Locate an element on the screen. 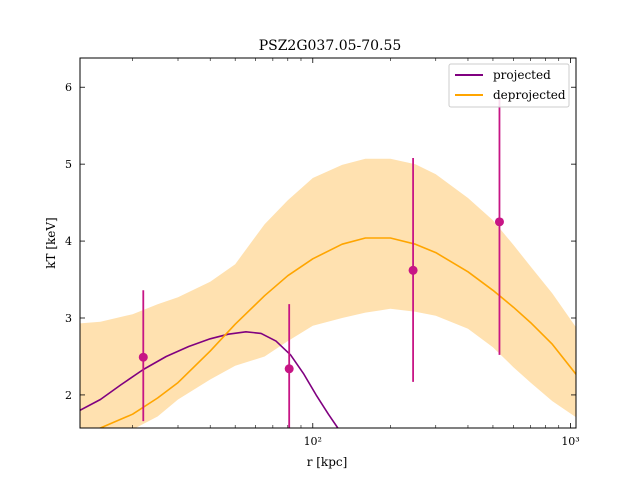 The image size is (640, 480). legend-label-deprojected: deprojected is located at coordinates (529, 95).